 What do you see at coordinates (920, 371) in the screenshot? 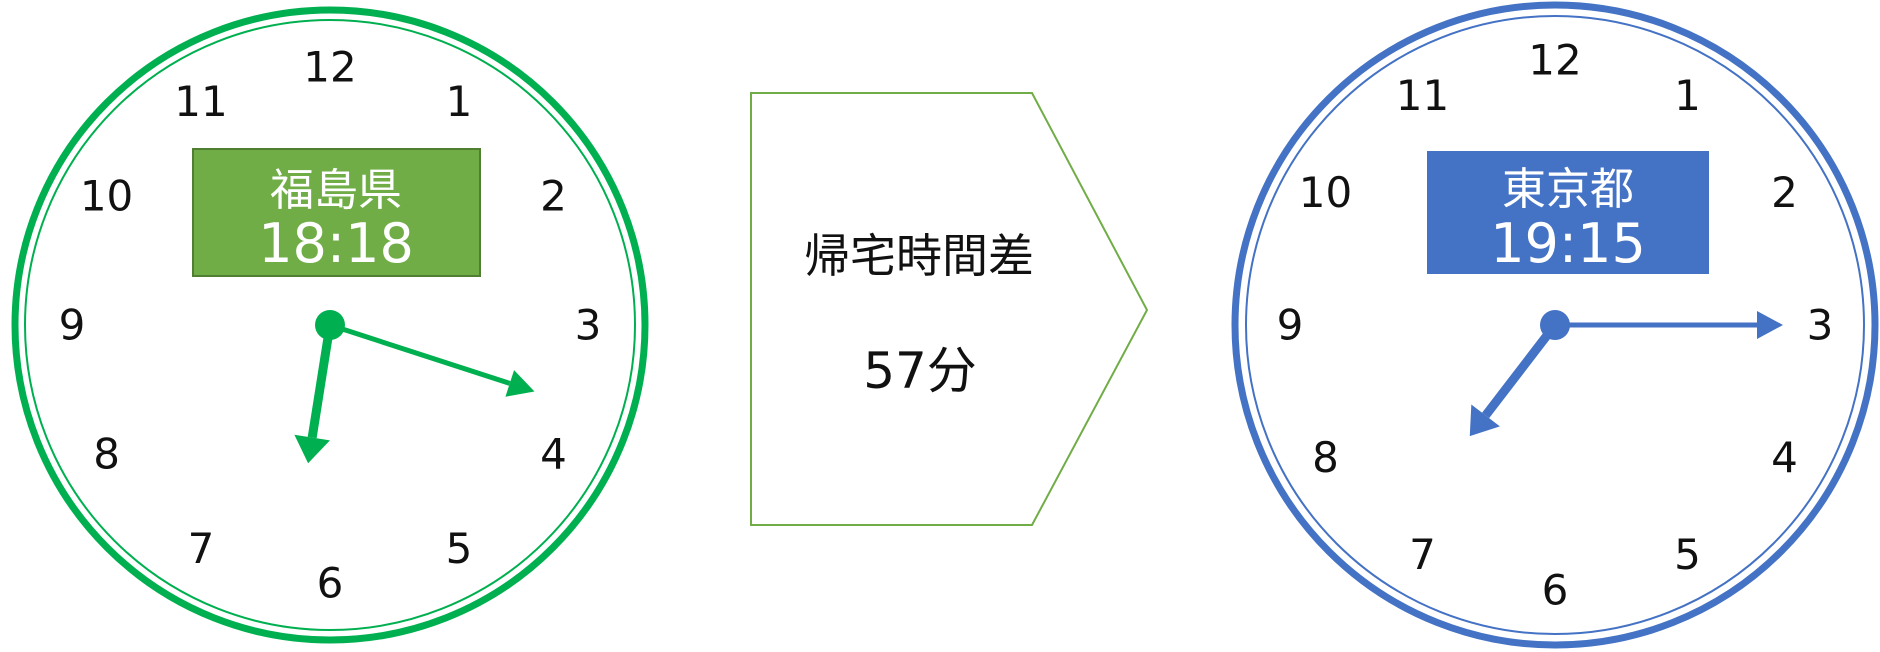
I see `difference-value: 57分` at bounding box center [920, 371].